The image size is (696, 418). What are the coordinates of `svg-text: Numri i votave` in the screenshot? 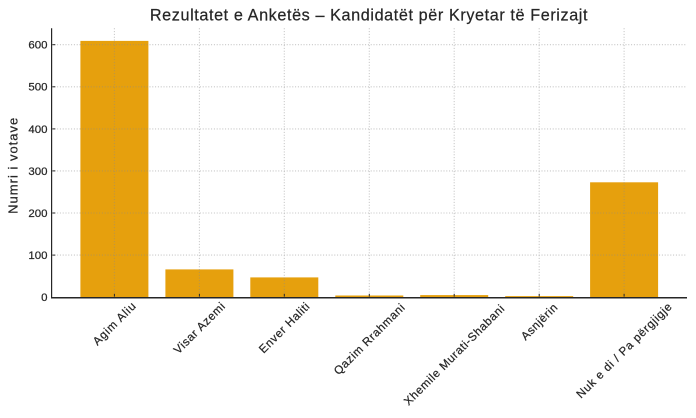 It's located at (13, 165).